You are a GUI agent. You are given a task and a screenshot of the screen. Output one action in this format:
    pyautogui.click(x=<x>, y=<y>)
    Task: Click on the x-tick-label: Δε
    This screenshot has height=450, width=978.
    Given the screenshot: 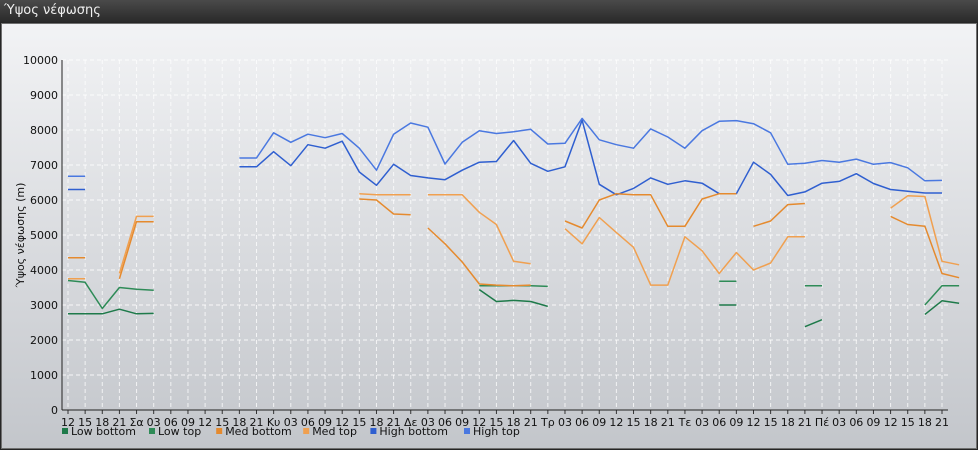 What is the action you would take?
    pyautogui.click(x=411, y=422)
    